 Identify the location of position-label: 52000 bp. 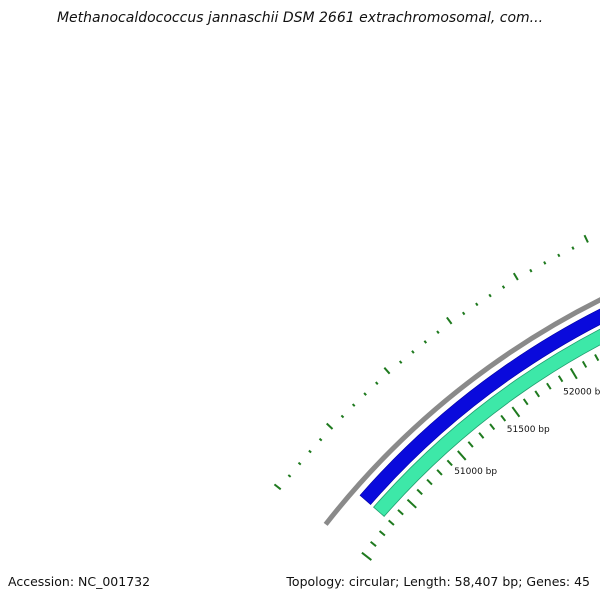
(581, 393).